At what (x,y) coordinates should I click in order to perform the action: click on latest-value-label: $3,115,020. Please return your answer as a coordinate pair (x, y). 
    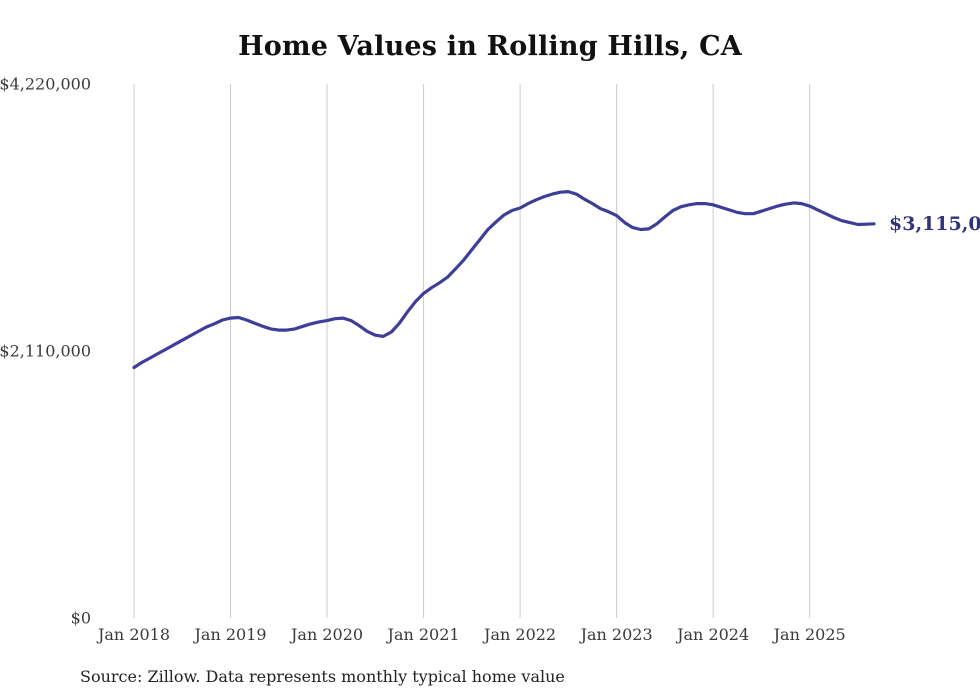
    Looking at the image, I should click on (934, 224).